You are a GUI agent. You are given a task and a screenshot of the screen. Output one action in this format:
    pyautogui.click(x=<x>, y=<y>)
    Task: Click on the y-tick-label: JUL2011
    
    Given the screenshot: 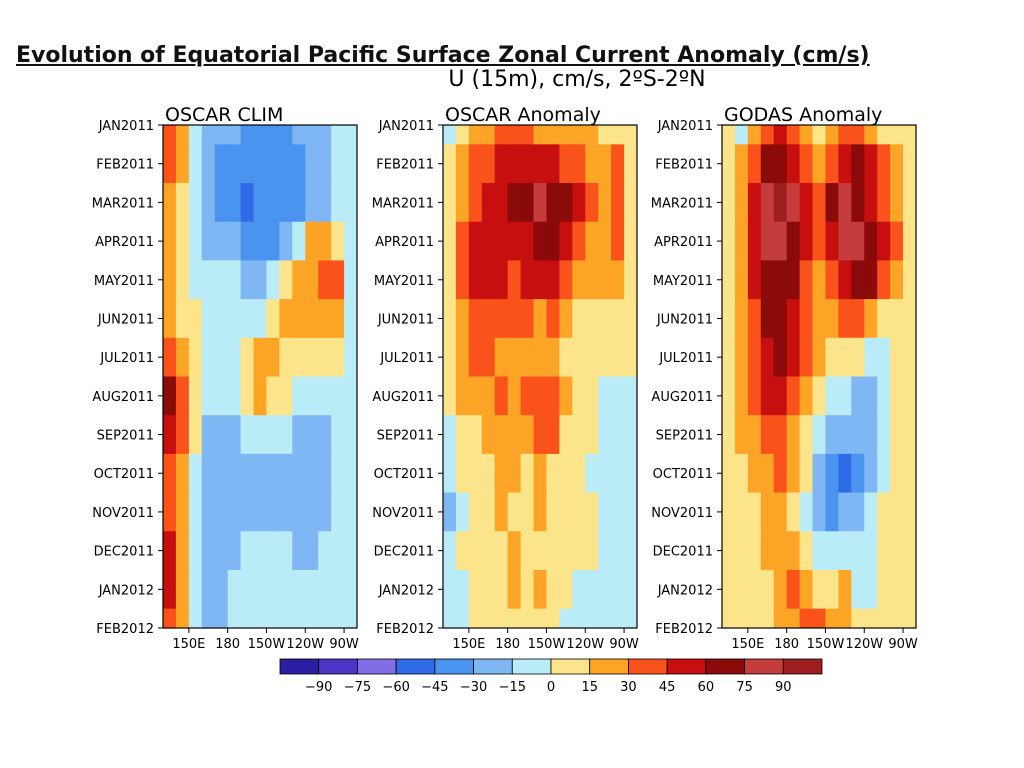 What is the action you would take?
    pyautogui.click(x=126, y=358)
    